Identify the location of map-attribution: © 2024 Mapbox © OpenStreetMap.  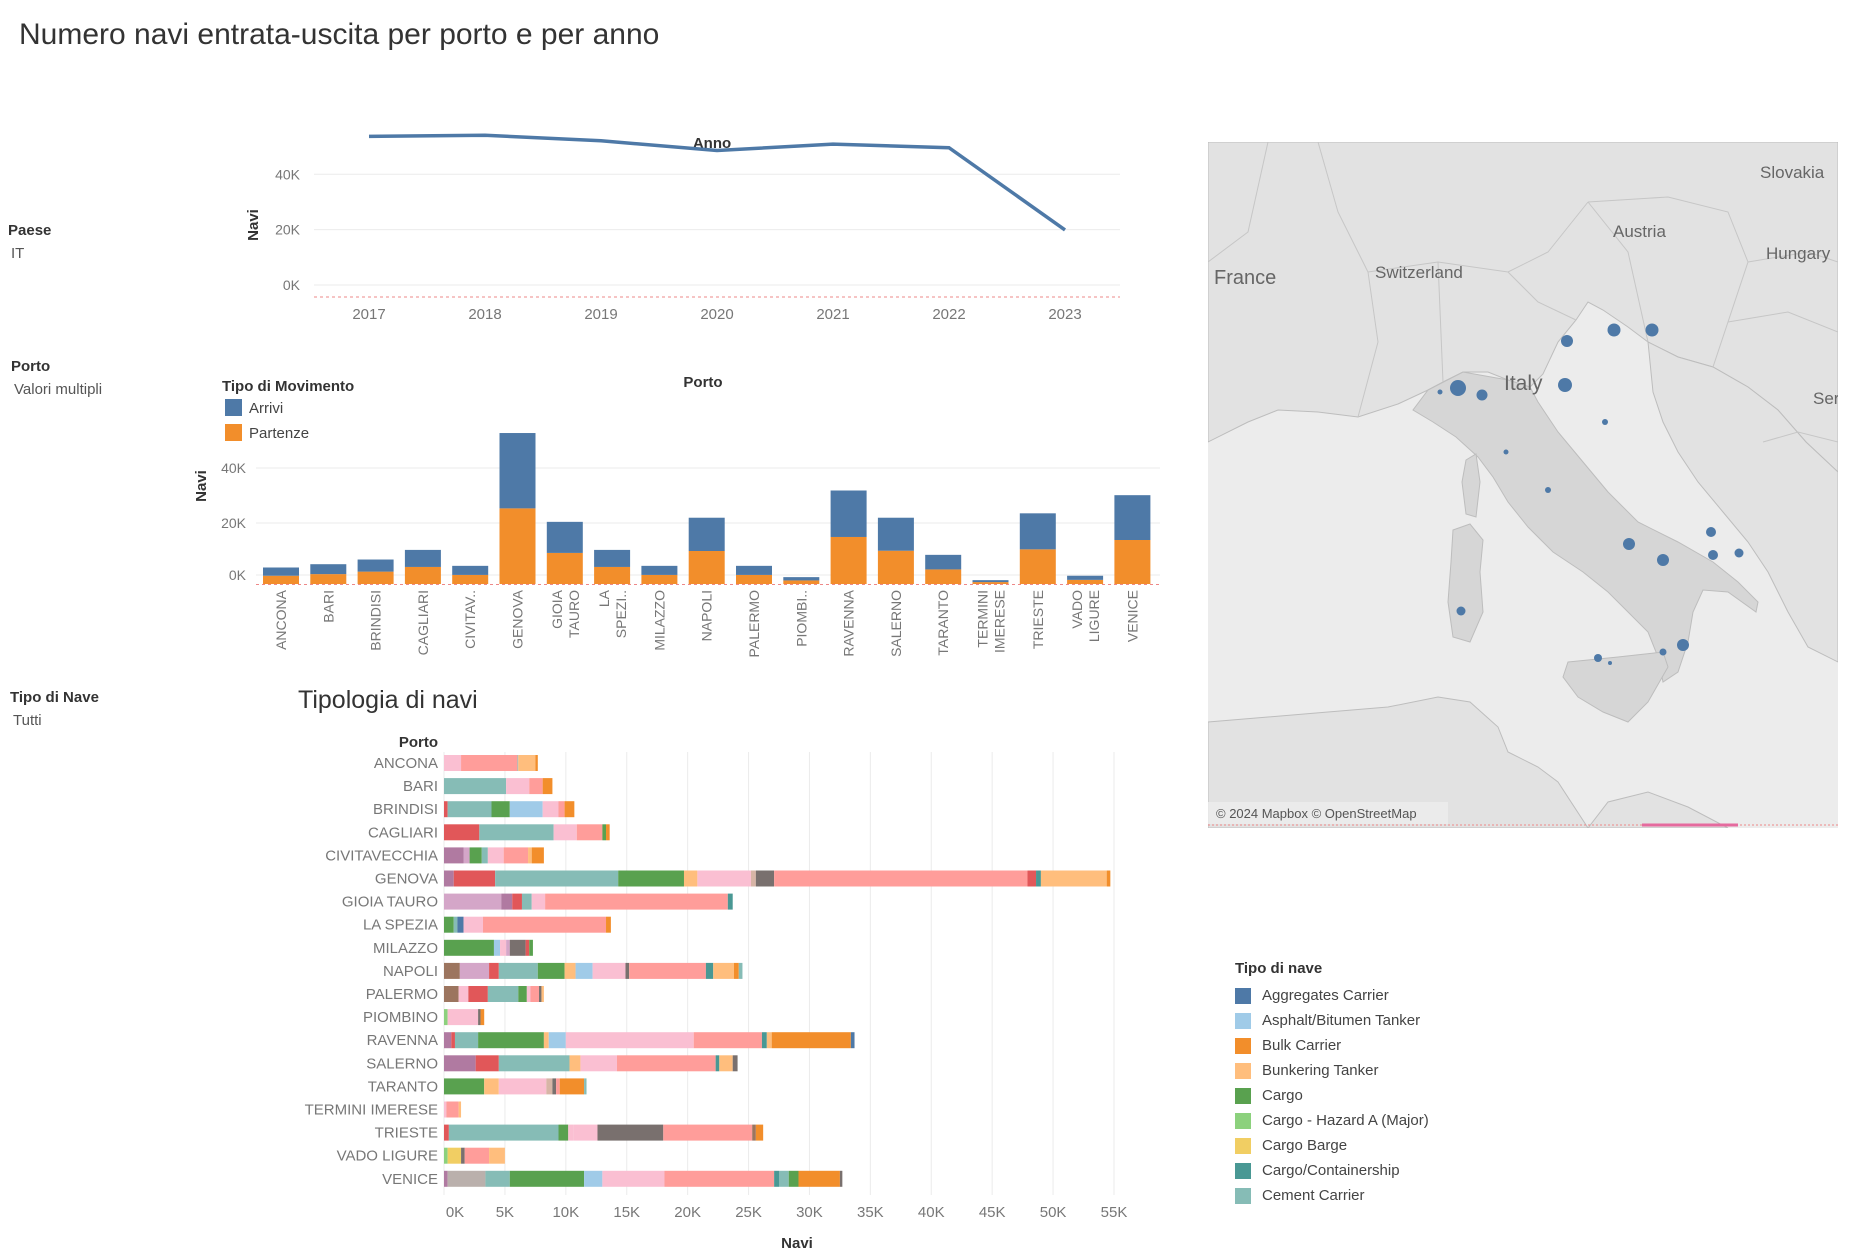
(1316, 813).